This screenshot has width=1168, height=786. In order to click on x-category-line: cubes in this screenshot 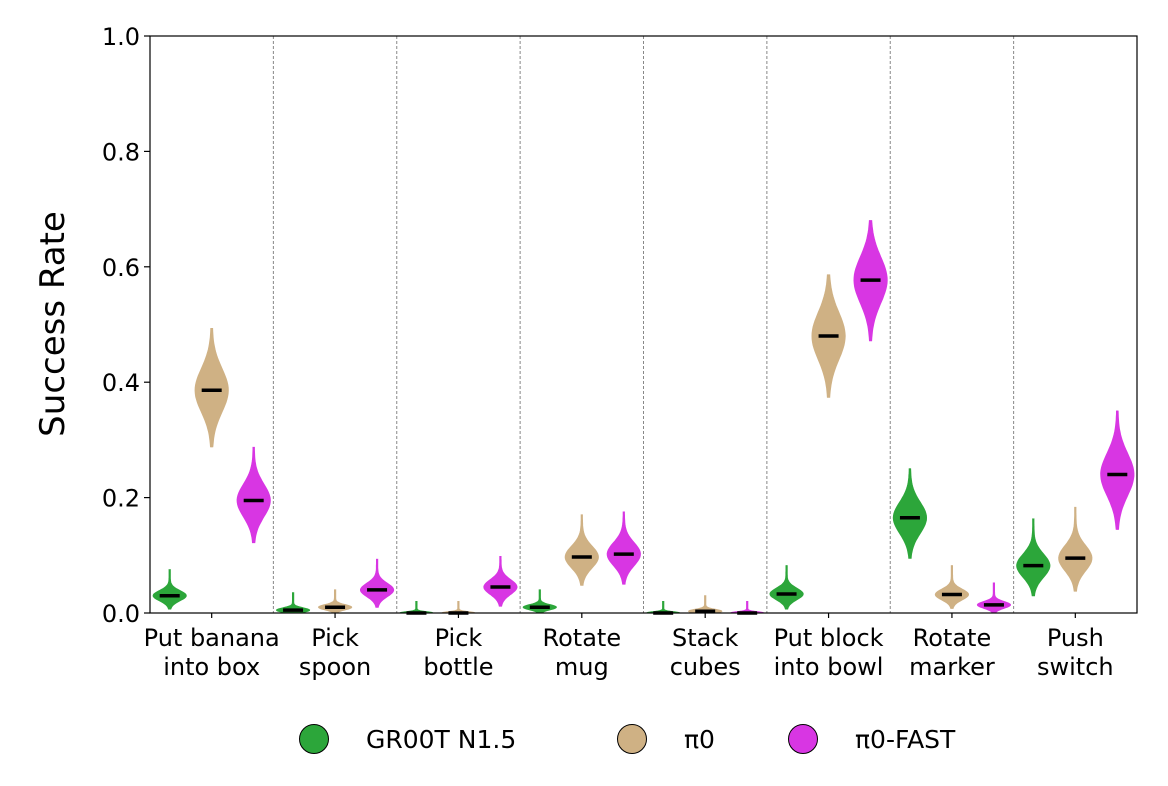, I will do `click(705, 667)`.